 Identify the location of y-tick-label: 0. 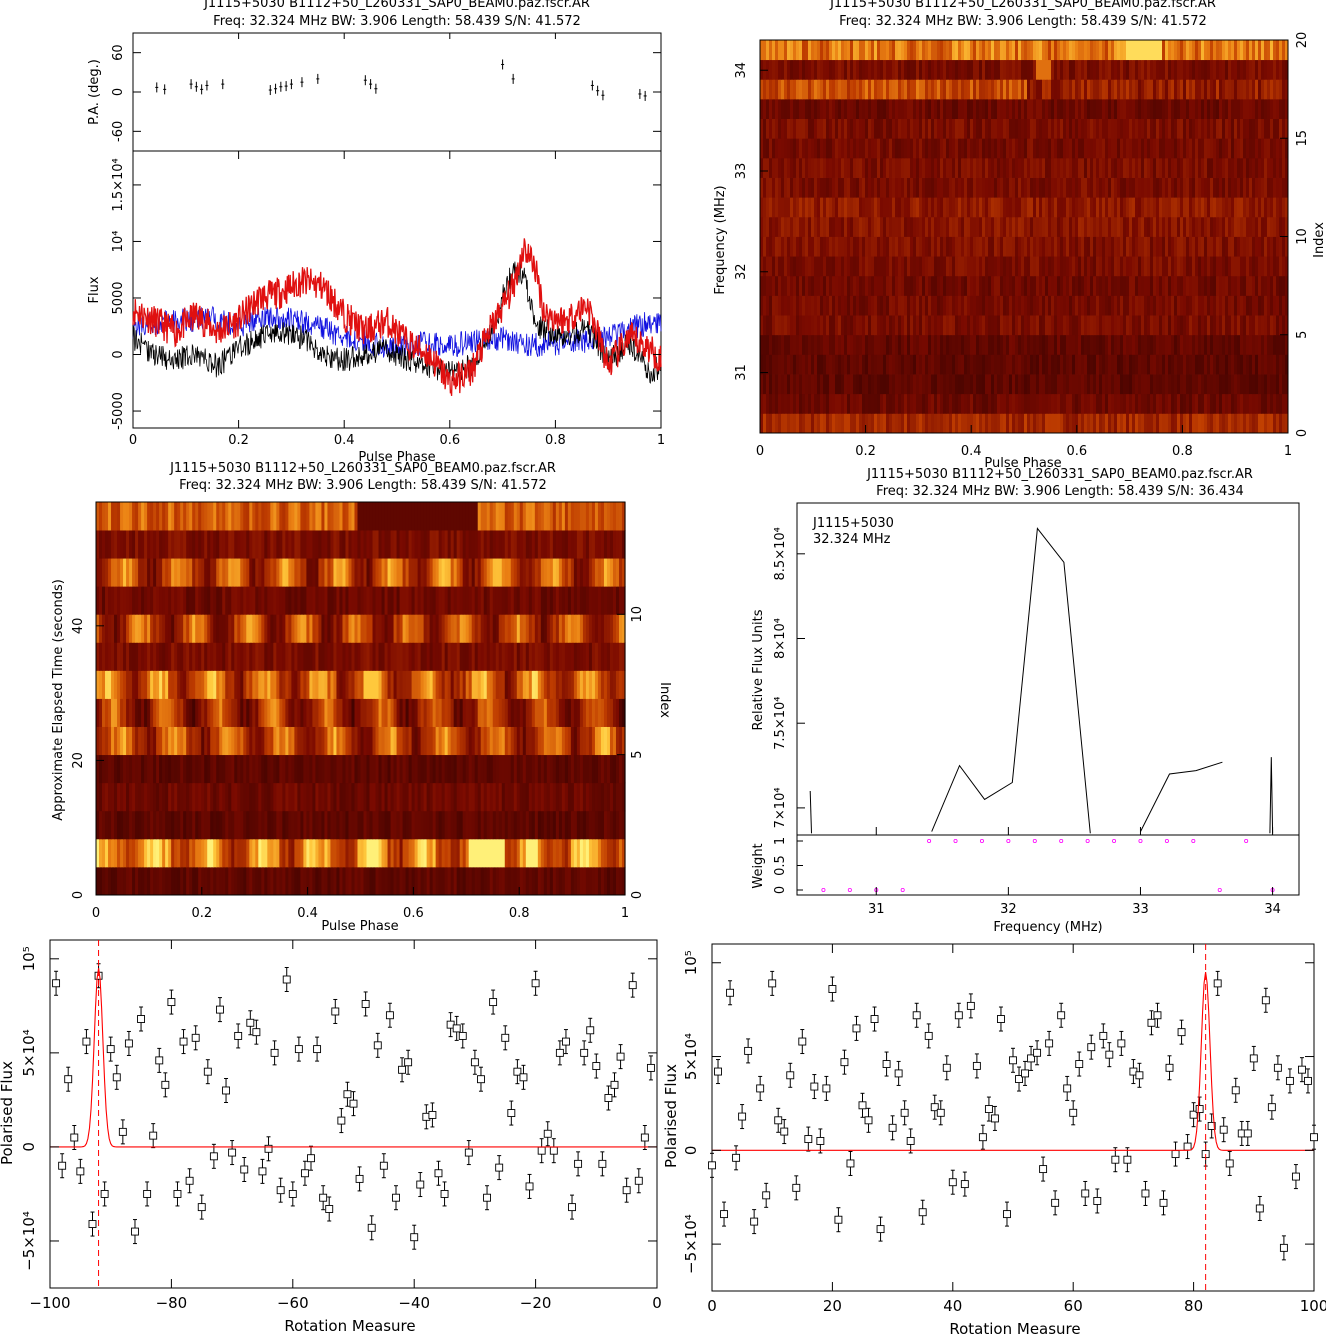
(118, 92).